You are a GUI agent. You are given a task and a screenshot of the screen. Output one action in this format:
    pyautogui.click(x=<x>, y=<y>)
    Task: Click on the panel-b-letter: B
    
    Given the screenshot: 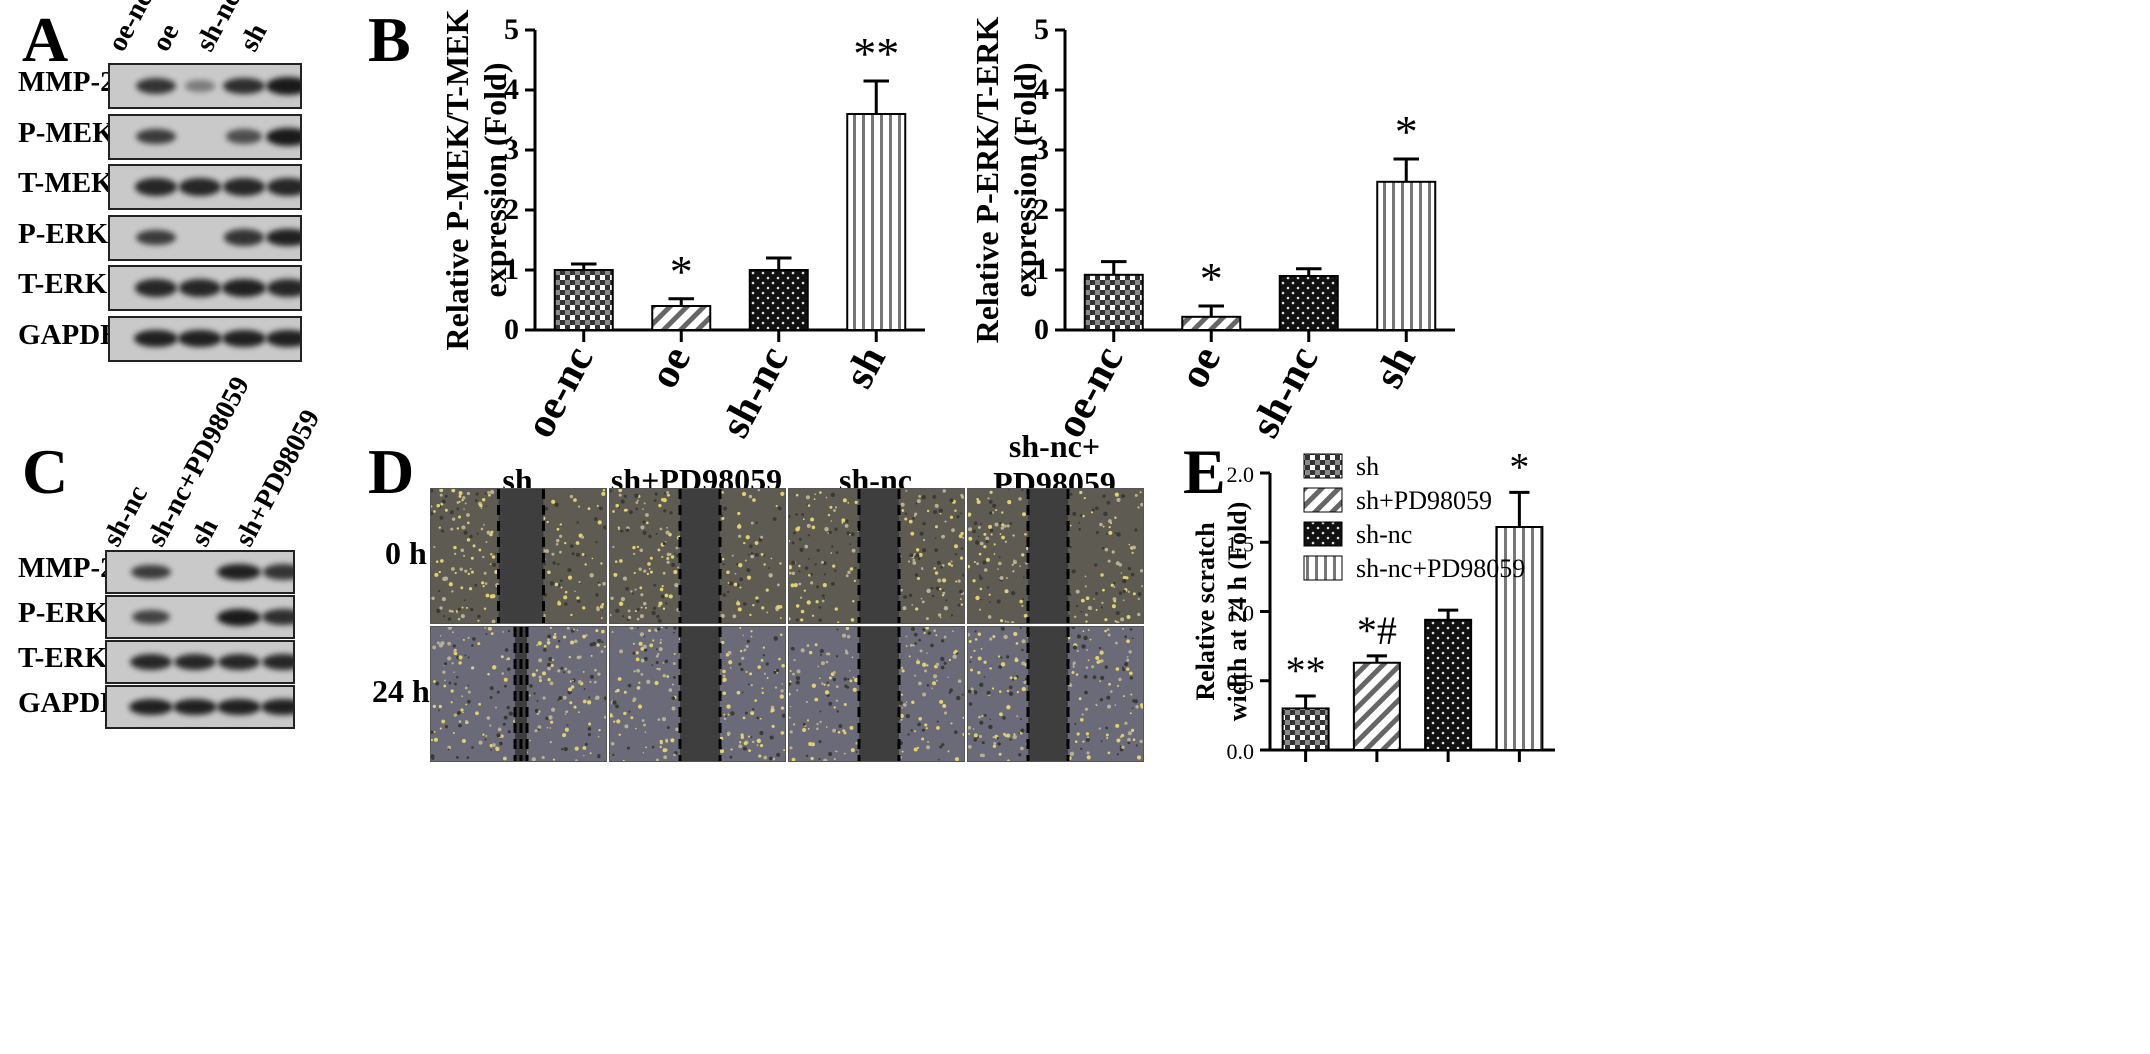 What is the action you would take?
    pyautogui.click(x=389, y=39)
    